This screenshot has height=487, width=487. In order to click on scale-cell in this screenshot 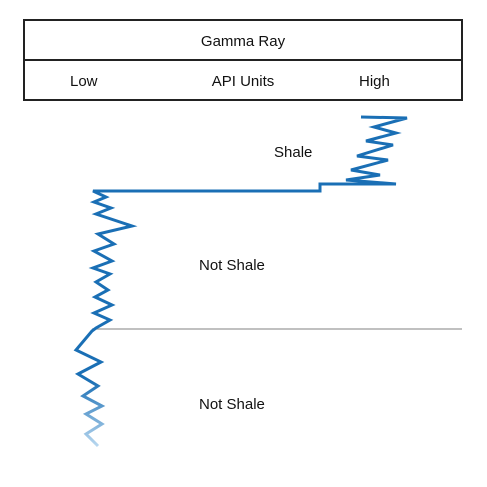, I will do `click(243, 80)`.